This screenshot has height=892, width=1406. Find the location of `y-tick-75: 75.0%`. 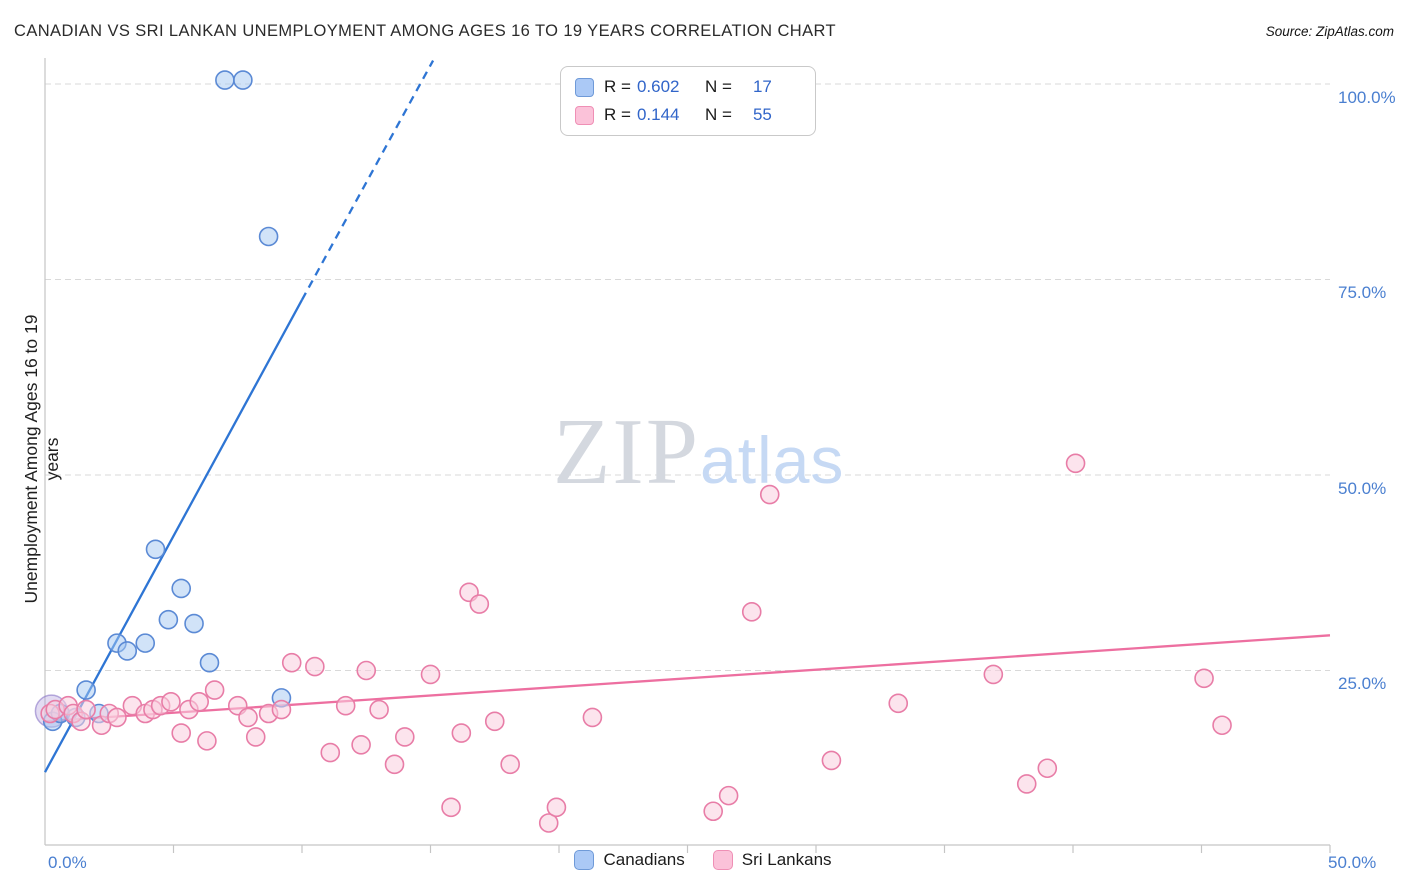

y-tick-75: 75.0% is located at coordinates (1362, 292).